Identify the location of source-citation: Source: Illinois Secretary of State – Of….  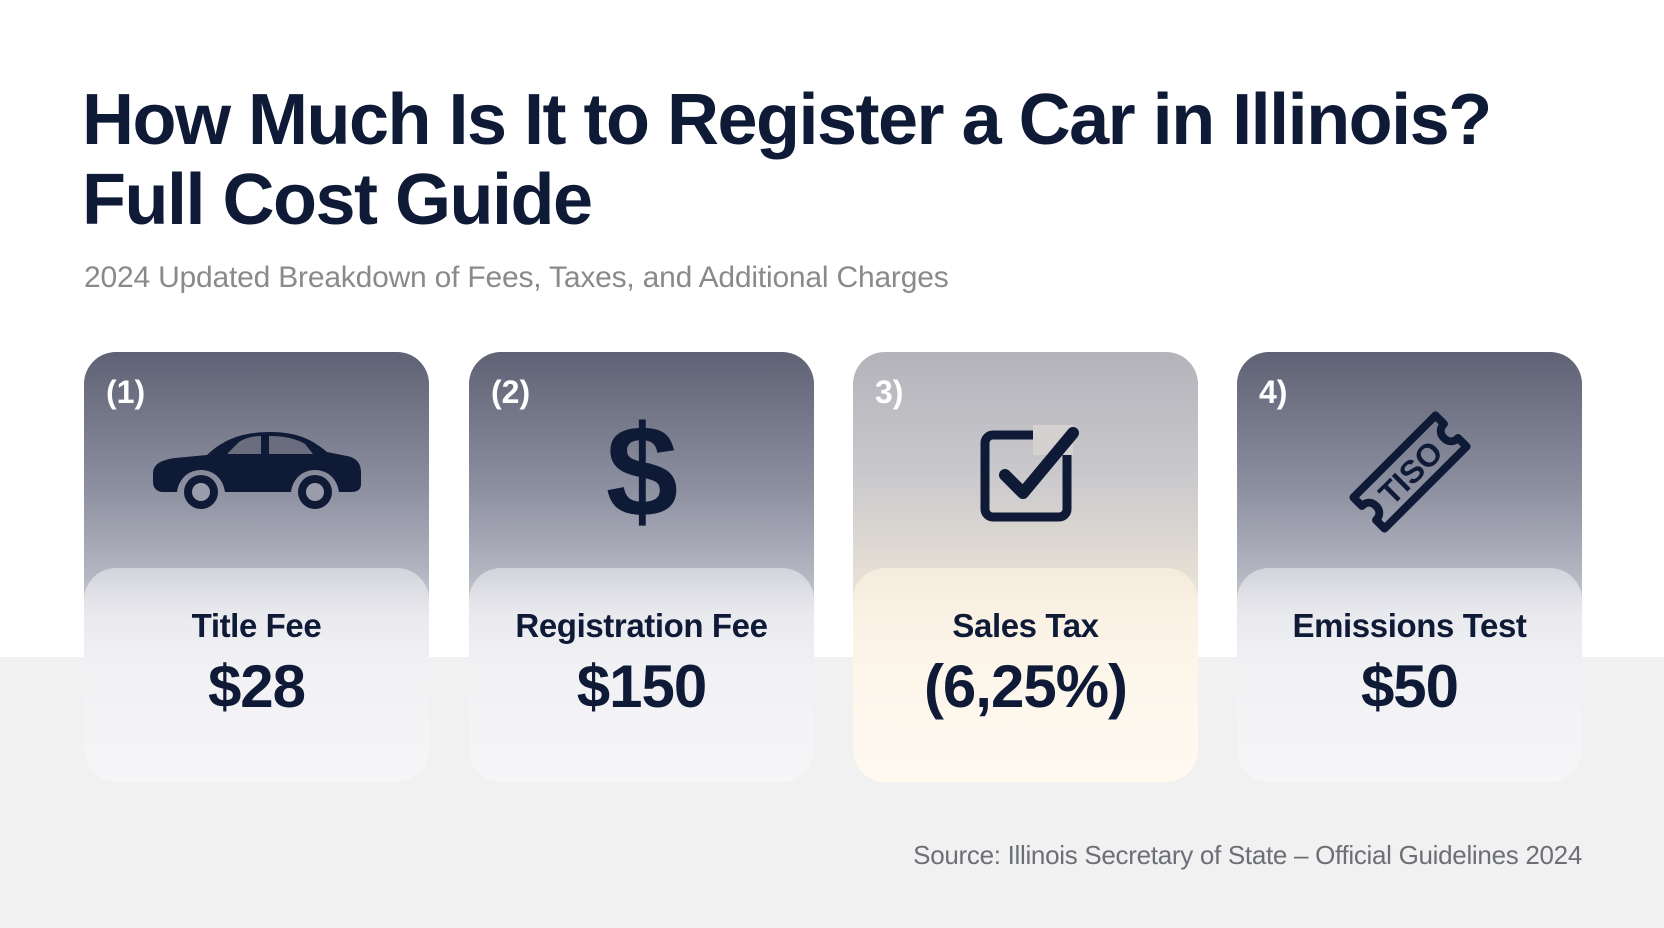
(1247, 855).